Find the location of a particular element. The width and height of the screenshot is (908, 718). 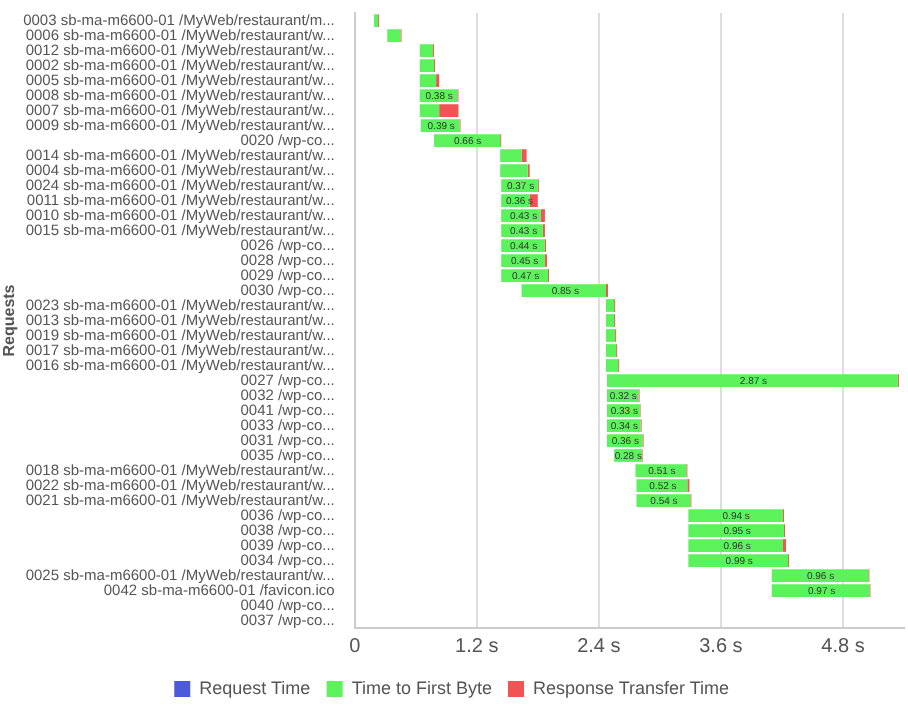

x-tick-label: 1.2 s is located at coordinates (477, 646).